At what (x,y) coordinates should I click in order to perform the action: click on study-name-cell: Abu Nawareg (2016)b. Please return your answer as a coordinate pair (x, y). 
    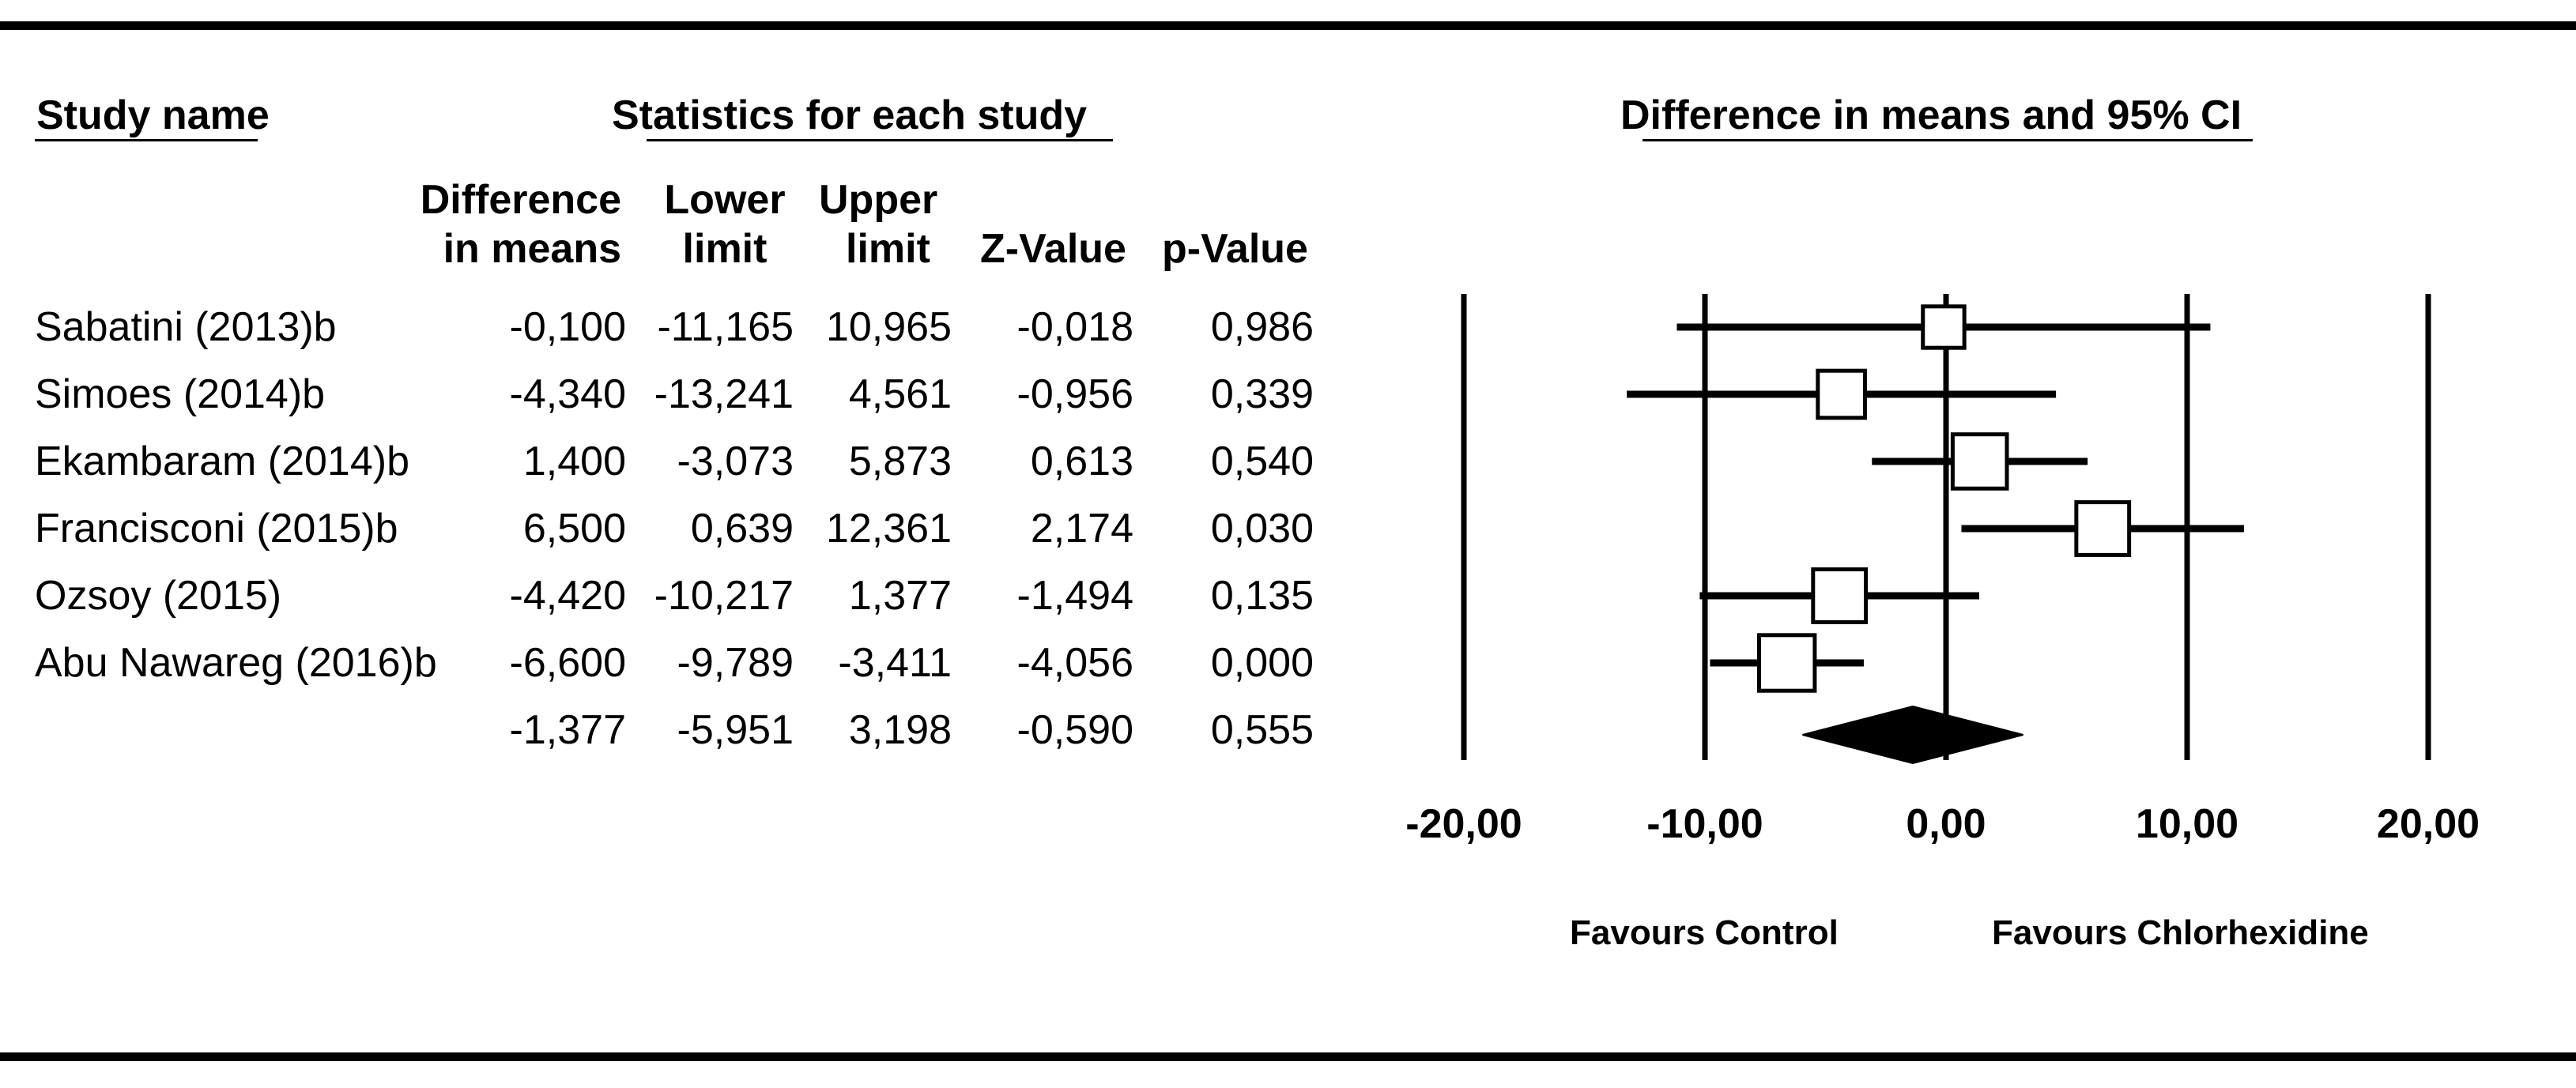
    Looking at the image, I should click on (236, 663).